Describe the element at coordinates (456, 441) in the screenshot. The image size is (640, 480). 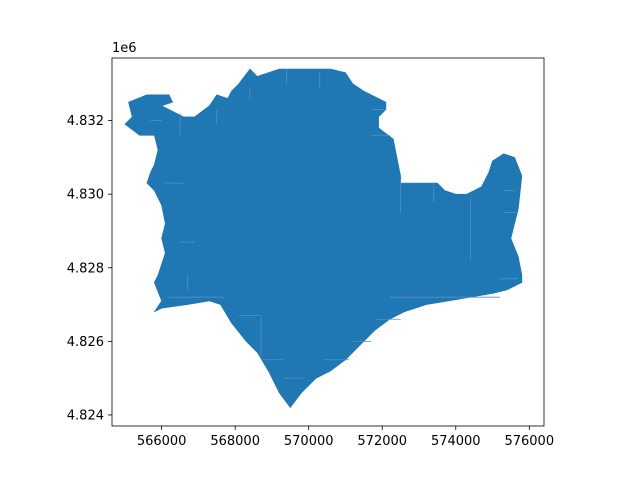
I see `x-tick-label: 574000` at that location.